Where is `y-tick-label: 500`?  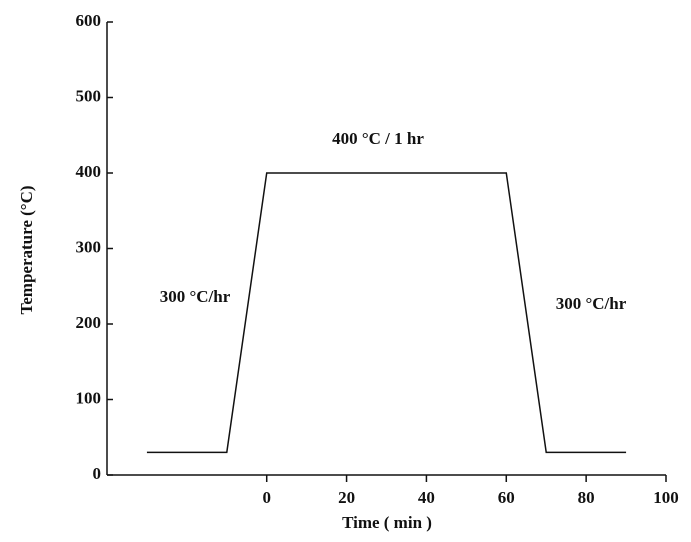 y-tick-label: 500 is located at coordinates (89, 95).